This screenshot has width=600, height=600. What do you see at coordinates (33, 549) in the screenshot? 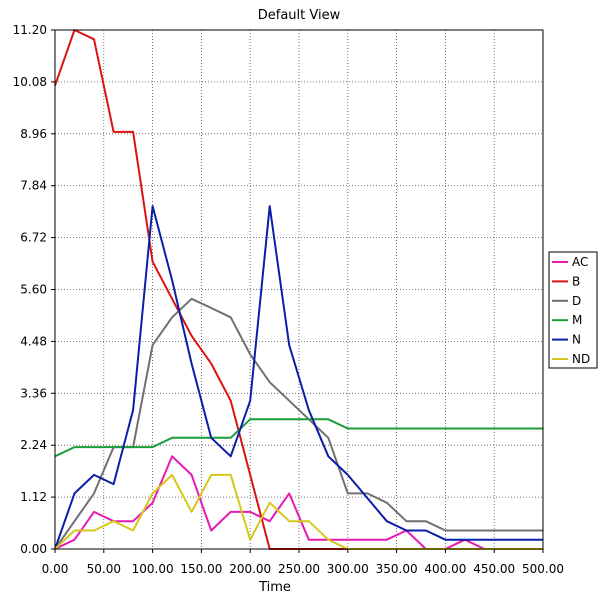
I see `y-tick-label: 0.00` at bounding box center [33, 549].